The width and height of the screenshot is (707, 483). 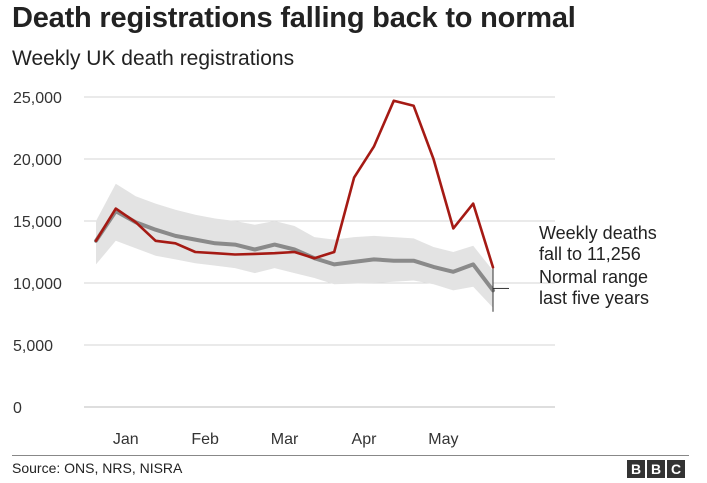 I want to click on chart-subtitle: Weekly UK death registrations, so click(x=153, y=58).